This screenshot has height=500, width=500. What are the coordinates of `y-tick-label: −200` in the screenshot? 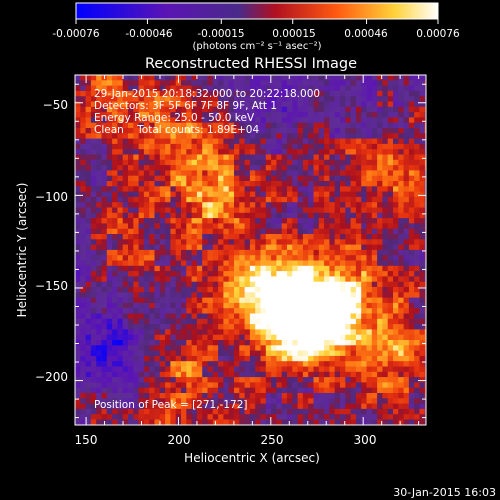 It's located at (51, 377).